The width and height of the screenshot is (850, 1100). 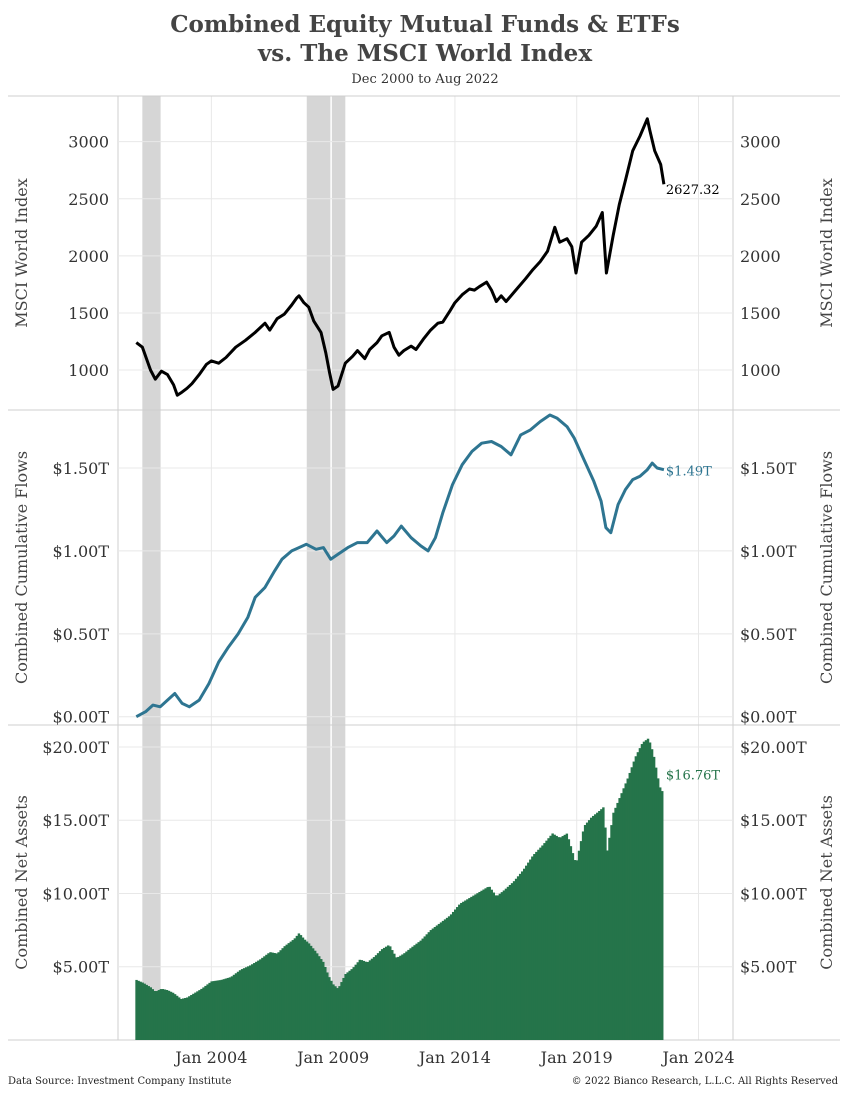 I want to click on y-tick-label-left: 1500, so click(x=88, y=313).